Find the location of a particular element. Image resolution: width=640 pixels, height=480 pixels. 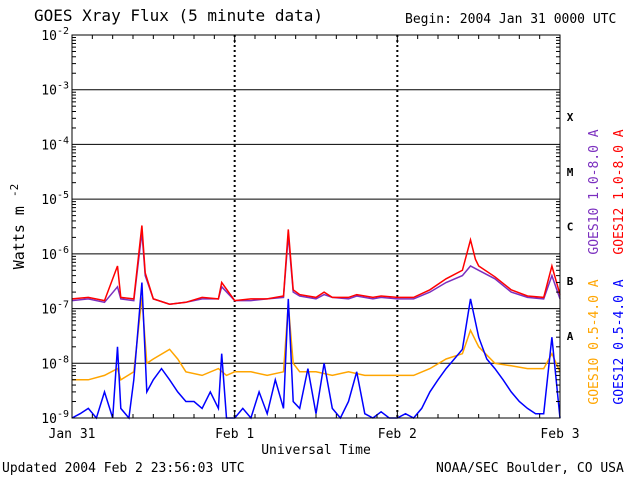

y-tick-label: 10⁻² is located at coordinates (55, 35).